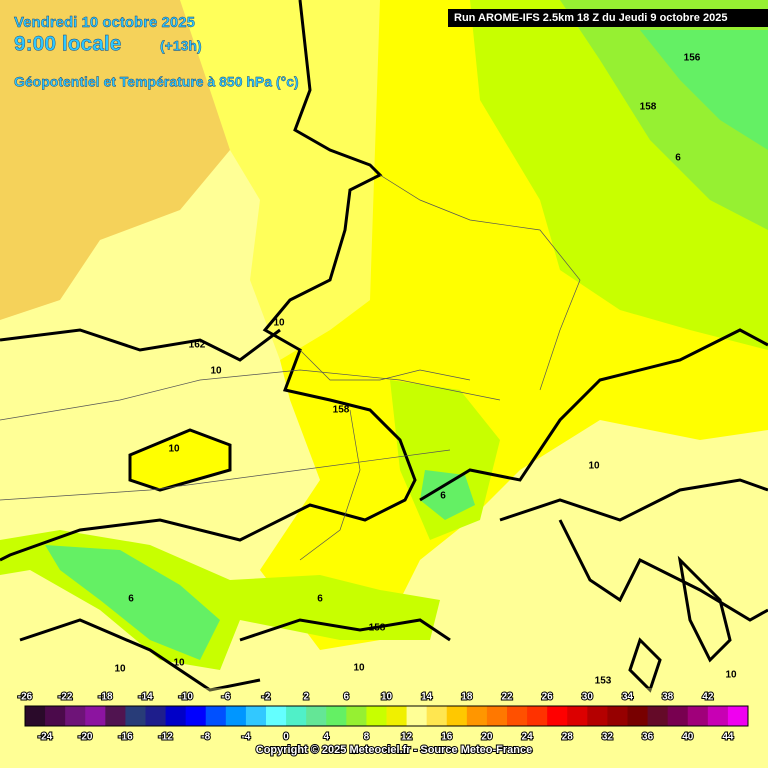  What do you see at coordinates (528, 737) in the screenshot?
I see `colorbar-label: 24` at bounding box center [528, 737].